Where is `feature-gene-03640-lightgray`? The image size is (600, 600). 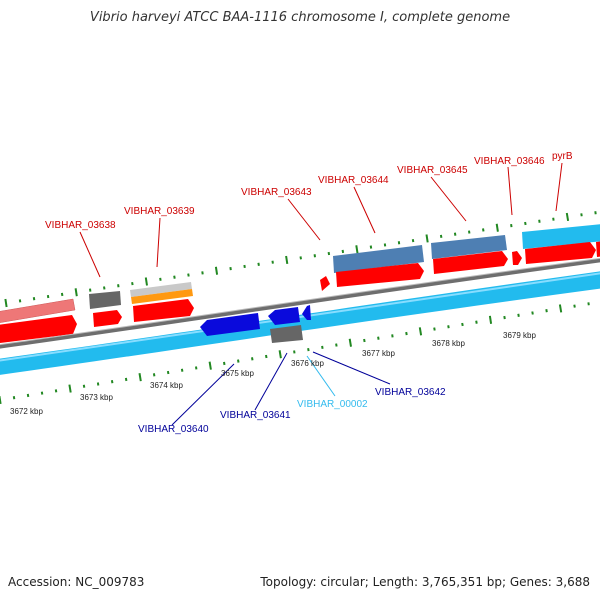
feature-gene-03640-lightgray is located at coordinates (161, 289).